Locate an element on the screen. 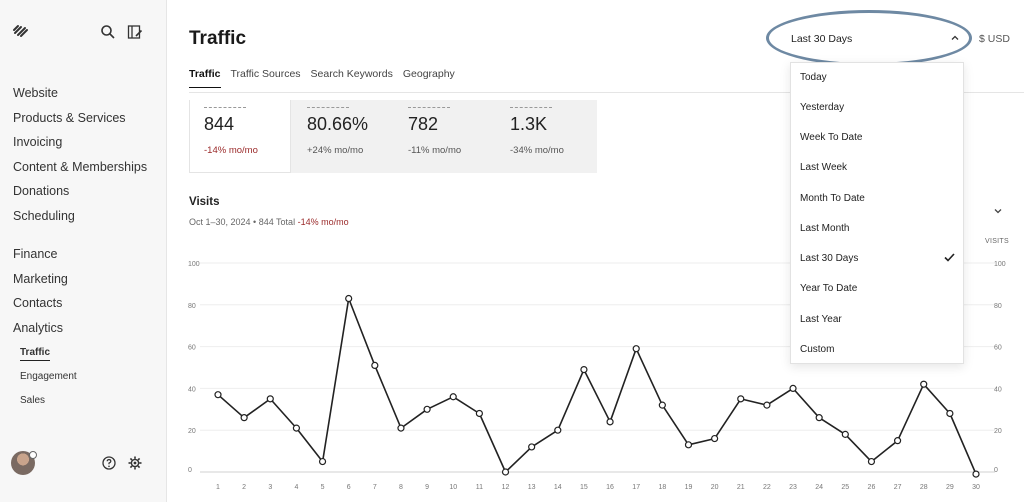  sidebar-item-website: Website is located at coordinates (35, 93).